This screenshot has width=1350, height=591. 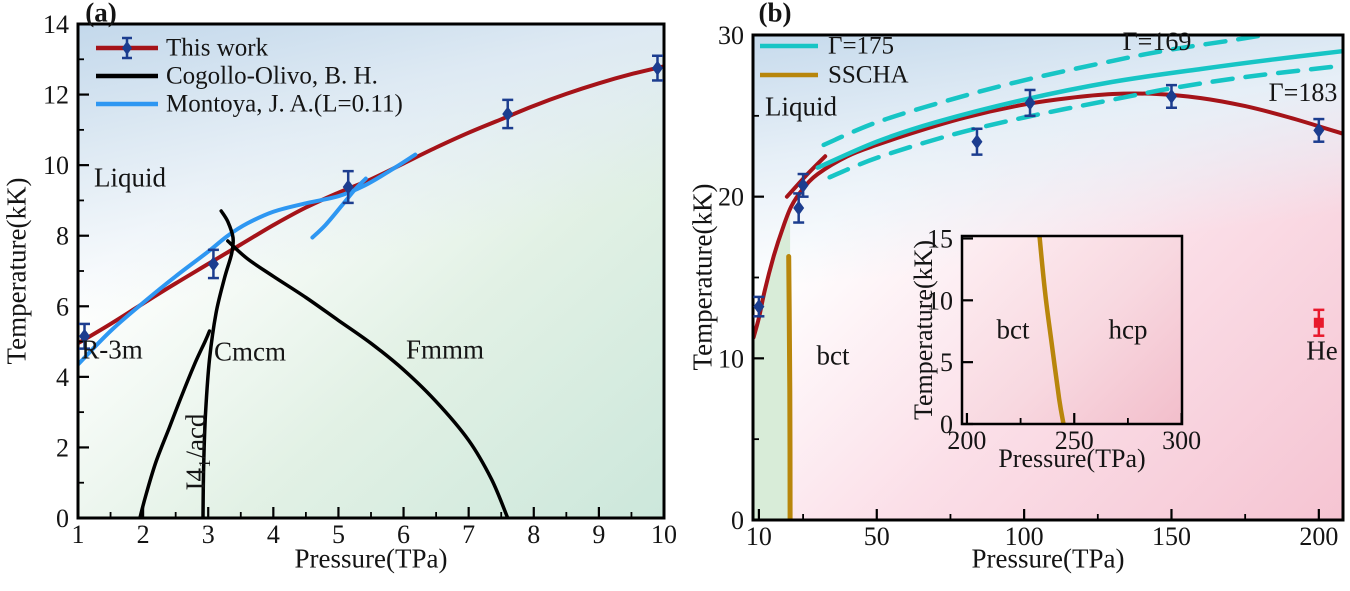 What do you see at coordinates (940, 238) in the screenshot?
I see `panel-b-inset-ytick-label: 15` at bounding box center [940, 238].